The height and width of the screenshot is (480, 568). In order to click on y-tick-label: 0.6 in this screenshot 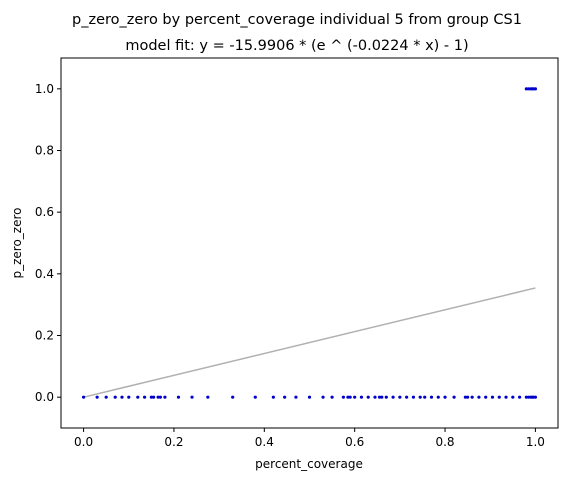, I will do `click(44, 212)`.